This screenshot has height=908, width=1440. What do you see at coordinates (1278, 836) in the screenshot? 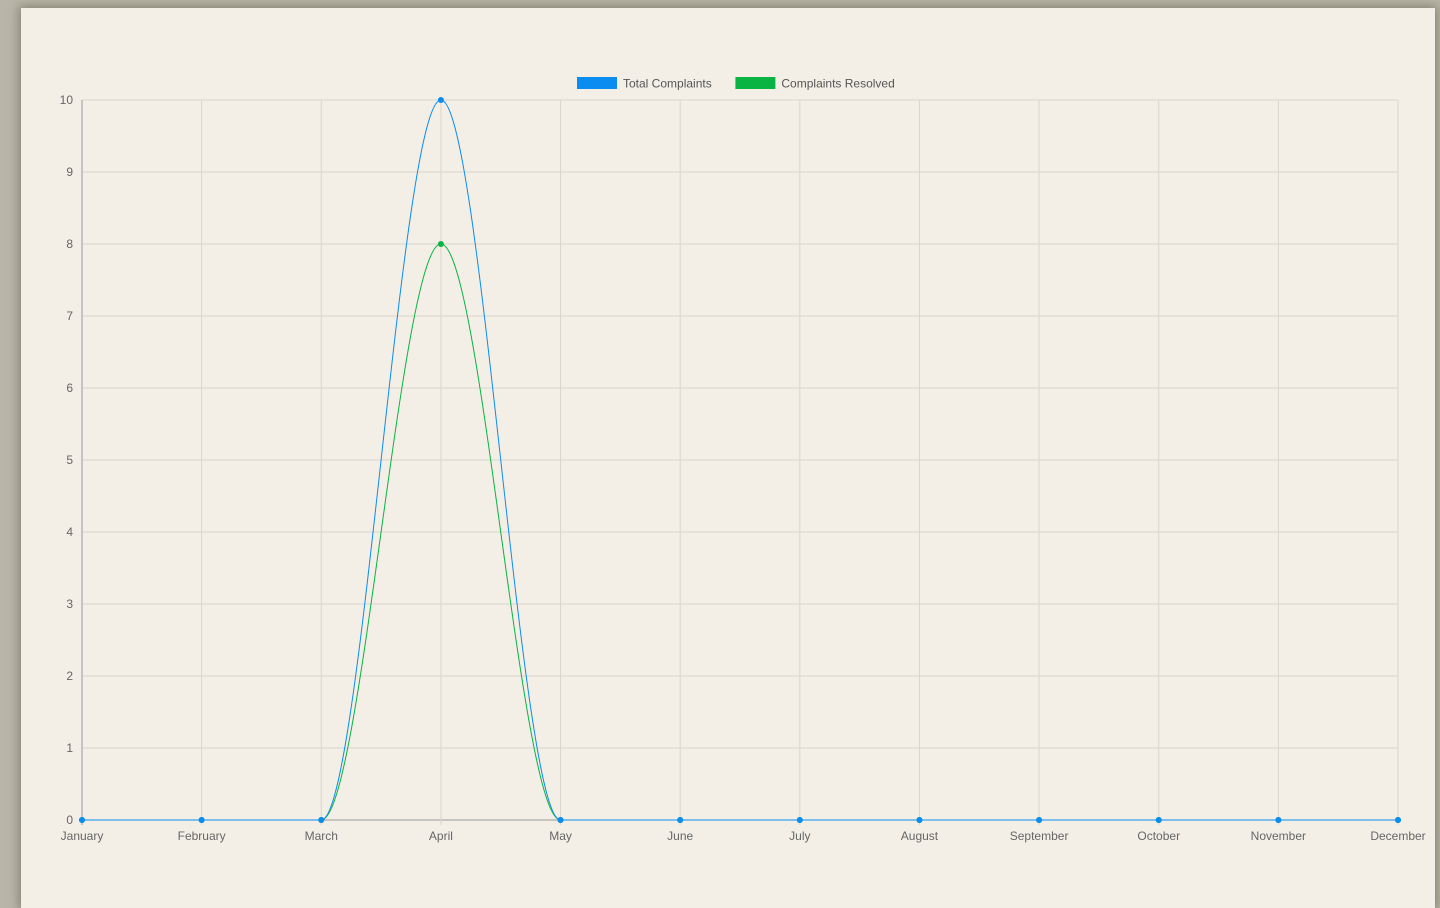
I see `x-tick-label: November` at bounding box center [1278, 836].